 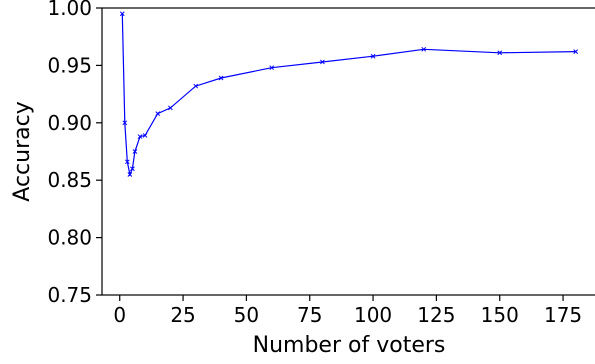 What do you see at coordinates (436, 315) in the screenshot?
I see `x-tick-label: 125` at bounding box center [436, 315].